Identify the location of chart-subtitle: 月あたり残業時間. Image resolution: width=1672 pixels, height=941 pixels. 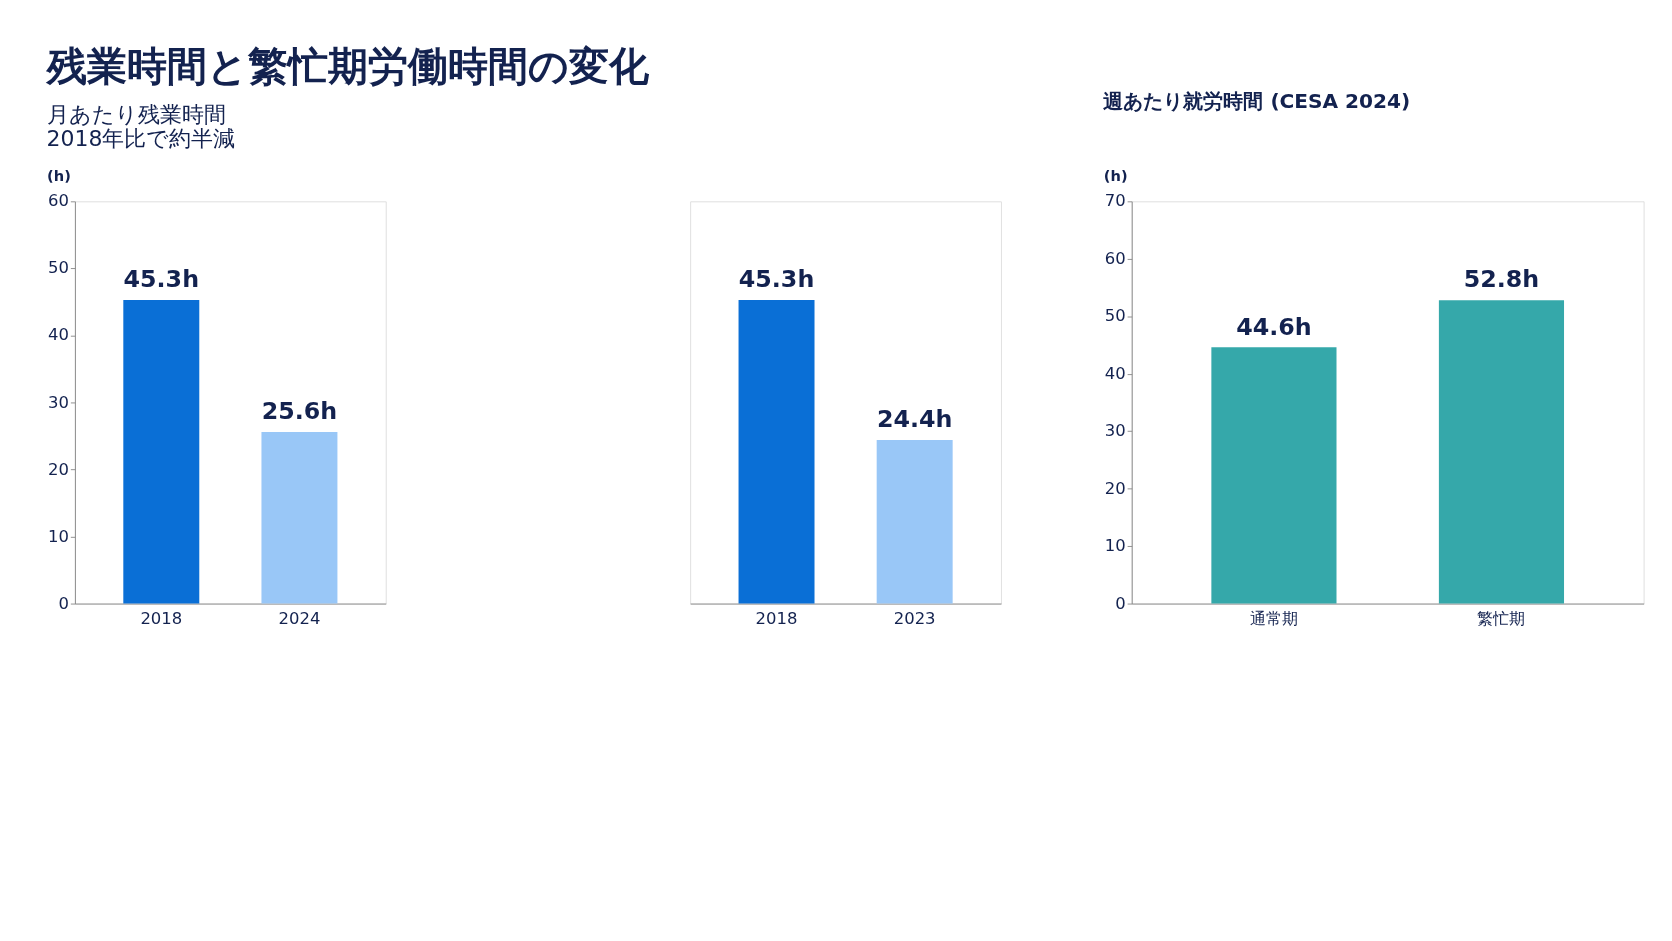
(136, 114).